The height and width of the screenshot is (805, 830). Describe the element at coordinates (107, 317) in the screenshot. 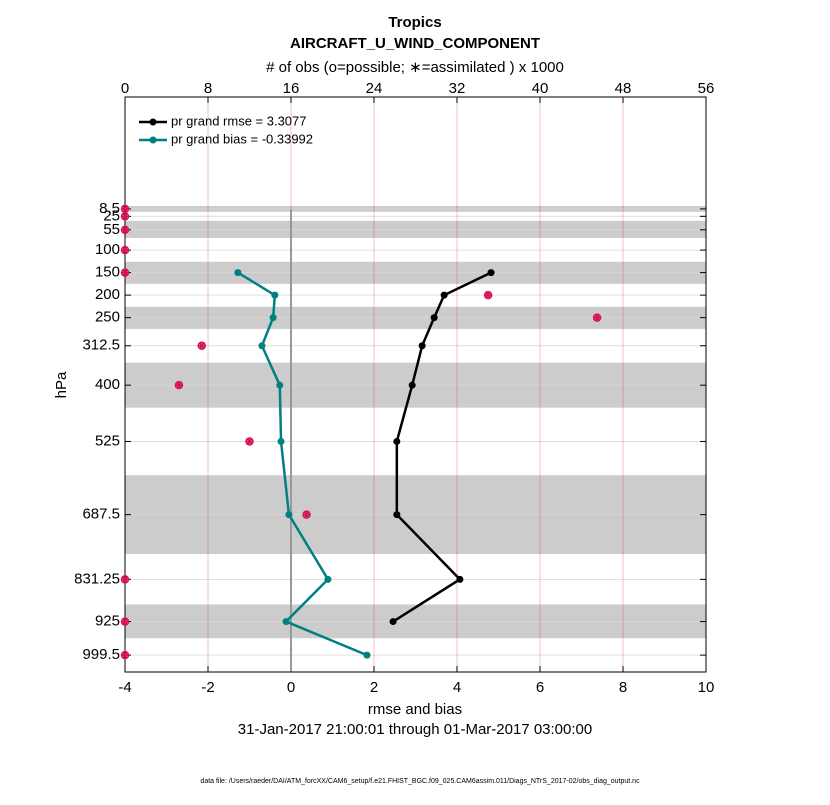

I see `y-tick-label: 250` at that location.